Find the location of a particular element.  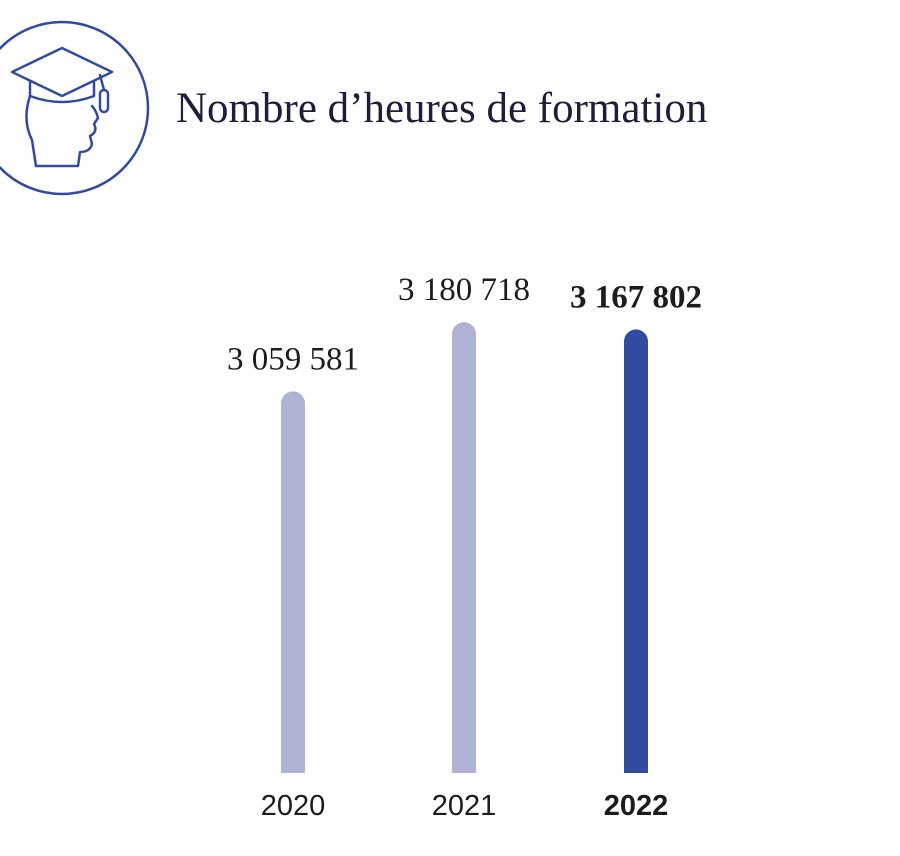

value-label: 3 167 802 is located at coordinates (636, 297).